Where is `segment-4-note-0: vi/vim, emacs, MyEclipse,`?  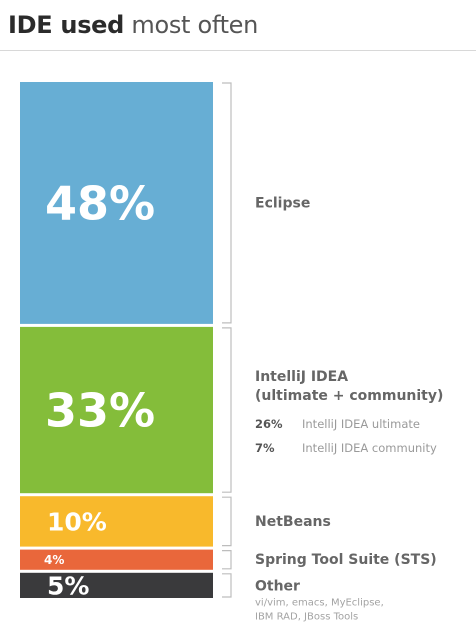
segment-4-note-0: vi/vim, emacs, MyEclipse, is located at coordinates (319, 602).